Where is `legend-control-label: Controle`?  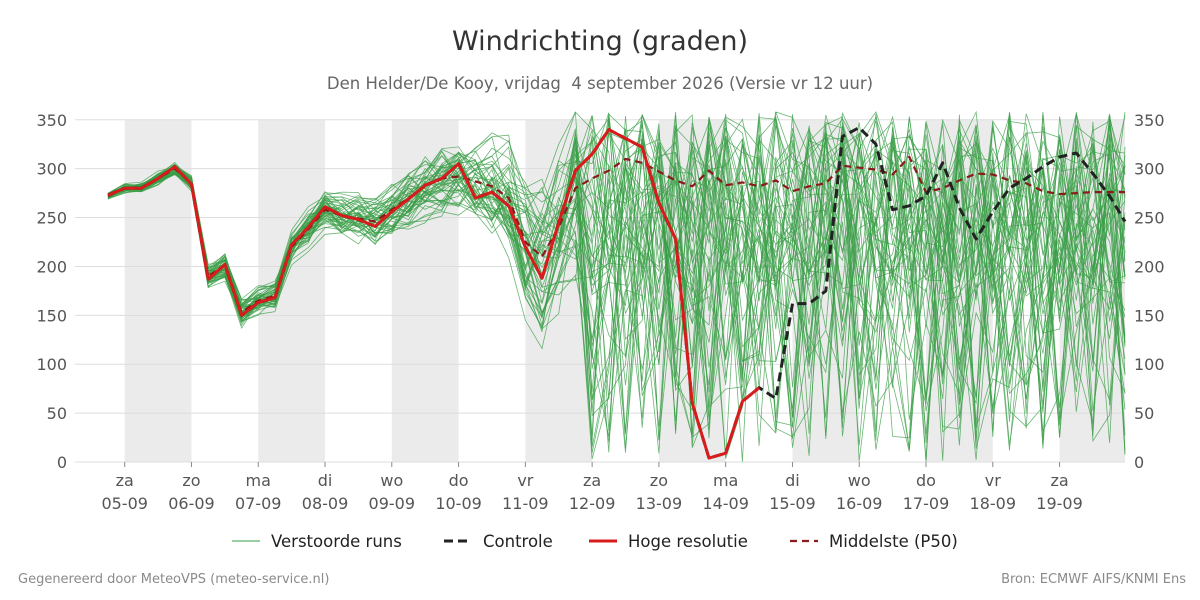 legend-control-label: Controle is located at coordinates (518, 541).